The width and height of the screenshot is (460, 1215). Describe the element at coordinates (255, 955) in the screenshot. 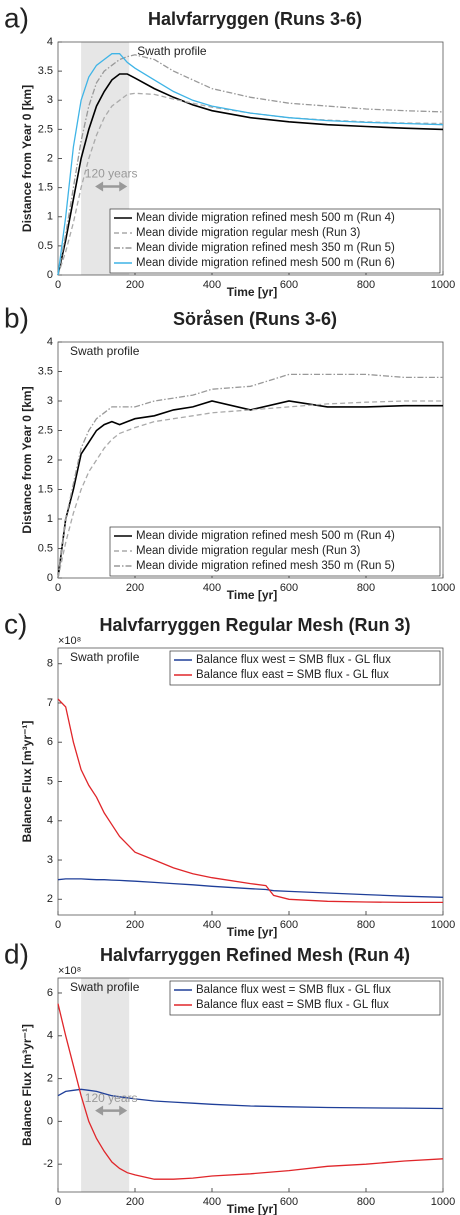

I see `chart-title: Halvfarryggen Refined Mesh (Run 4)` at that location.